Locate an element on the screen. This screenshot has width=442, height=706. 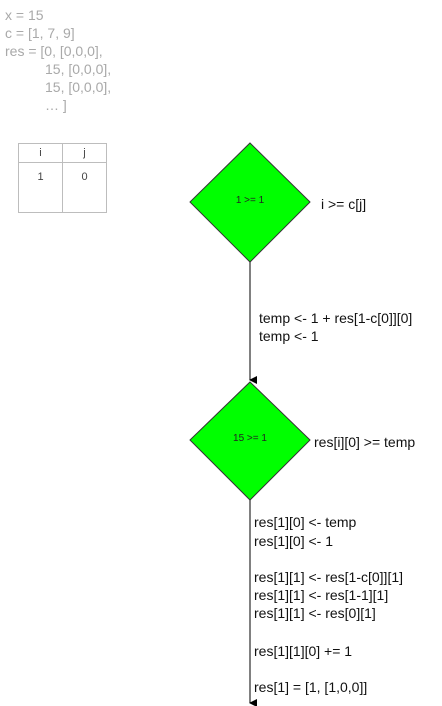
edge-2-line-7: res[1] = [1, [1,0,0]] is located at coordinates (311, 687).